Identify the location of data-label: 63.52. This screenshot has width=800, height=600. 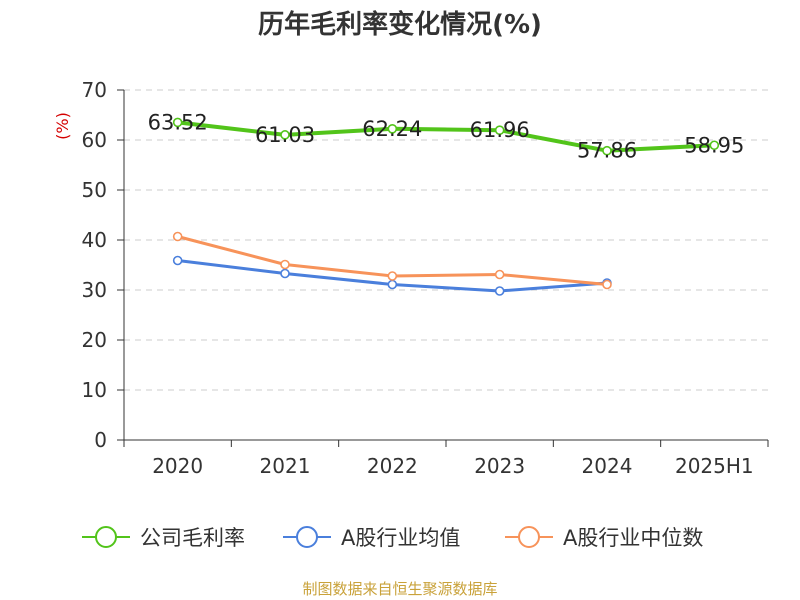
(178, 122).